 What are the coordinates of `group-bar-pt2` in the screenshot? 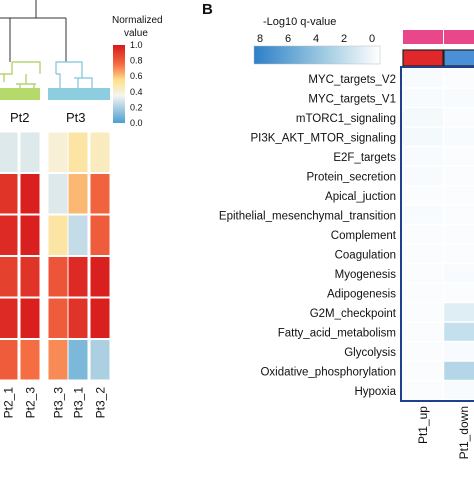 It's located at (20, 94).